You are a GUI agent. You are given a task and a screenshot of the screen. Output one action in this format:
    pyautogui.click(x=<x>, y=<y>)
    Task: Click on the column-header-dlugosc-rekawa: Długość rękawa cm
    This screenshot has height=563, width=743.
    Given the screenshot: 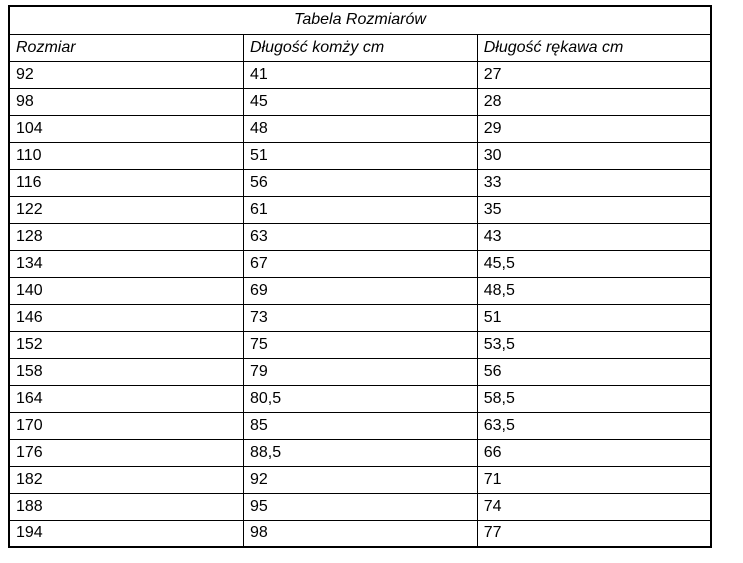 What is the action you would take?
    pyautogui.click(x=594, y=47)
    